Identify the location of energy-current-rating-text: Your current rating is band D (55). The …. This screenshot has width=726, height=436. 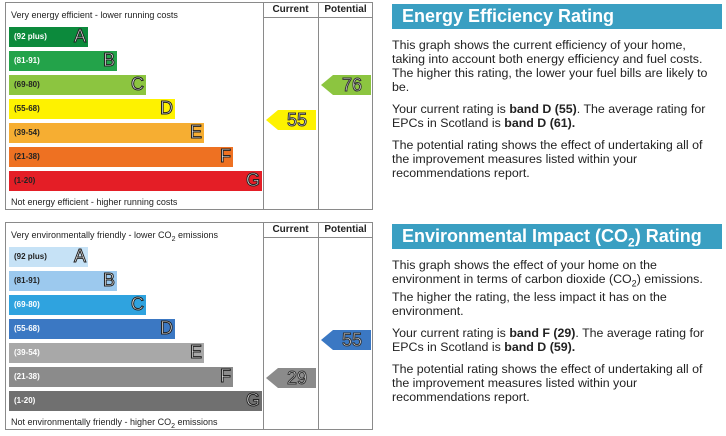
(549, 116).